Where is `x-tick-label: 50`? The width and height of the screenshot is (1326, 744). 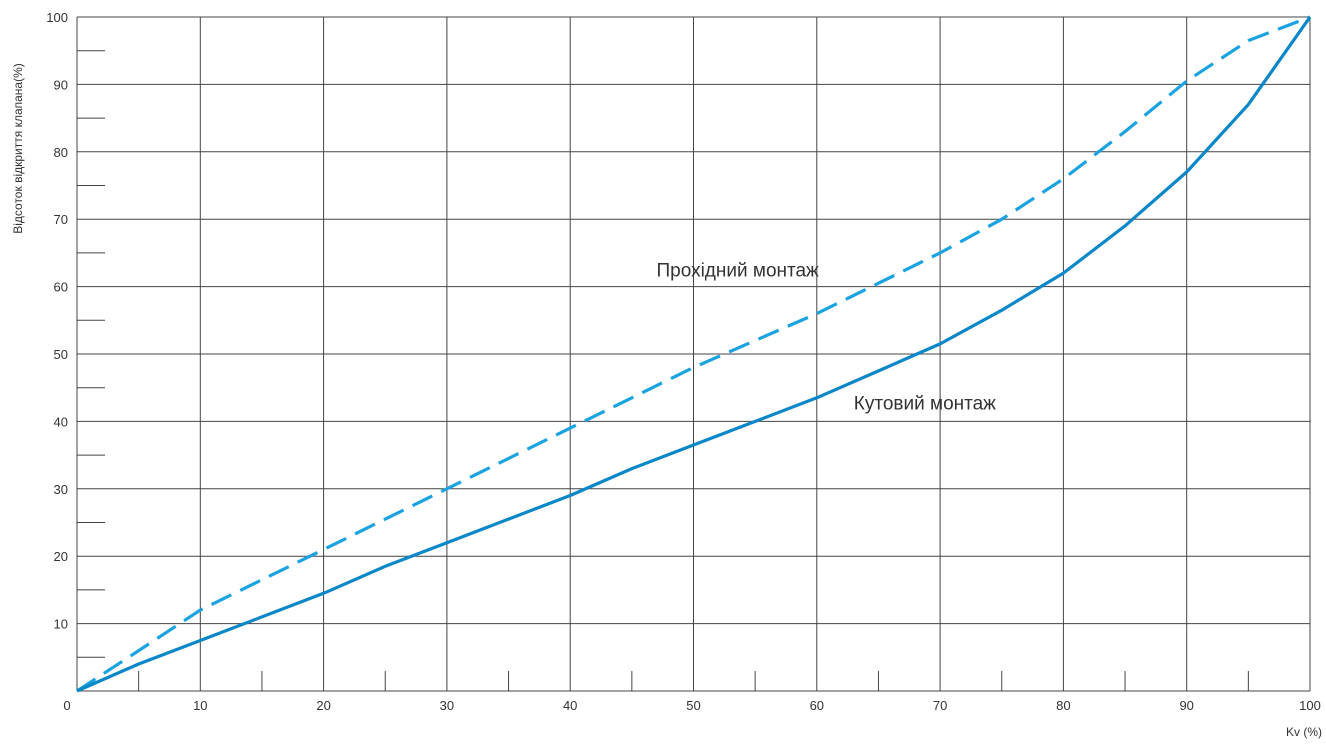
x-tick-label: 50 is located at coordinates (693, 705).